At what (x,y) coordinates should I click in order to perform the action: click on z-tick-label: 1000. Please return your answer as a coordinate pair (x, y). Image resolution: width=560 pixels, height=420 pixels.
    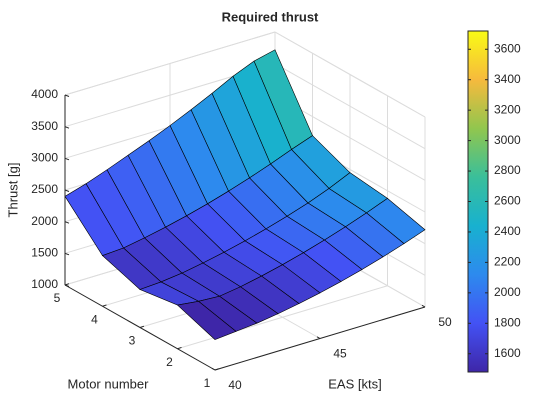
    Looking at the image, I should click on (44, 284).